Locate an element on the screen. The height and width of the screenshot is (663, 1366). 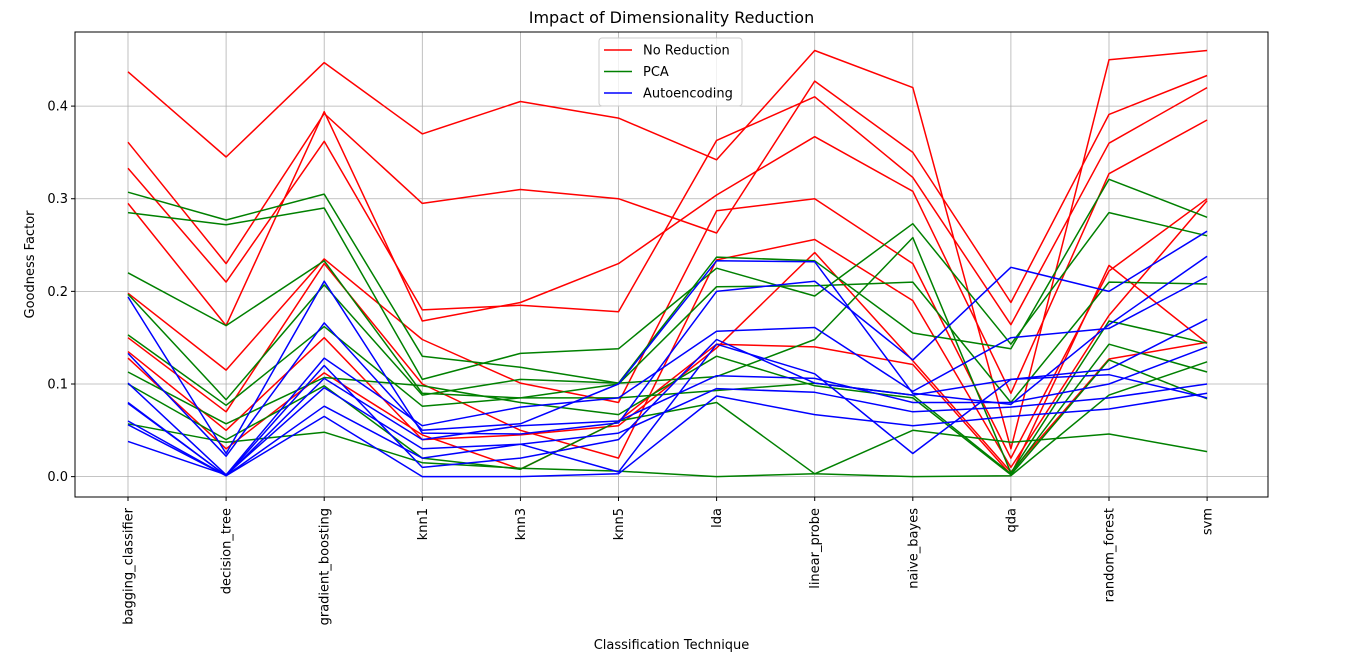
y-tick-label: 0.2 is located at coordinates (57, 292).